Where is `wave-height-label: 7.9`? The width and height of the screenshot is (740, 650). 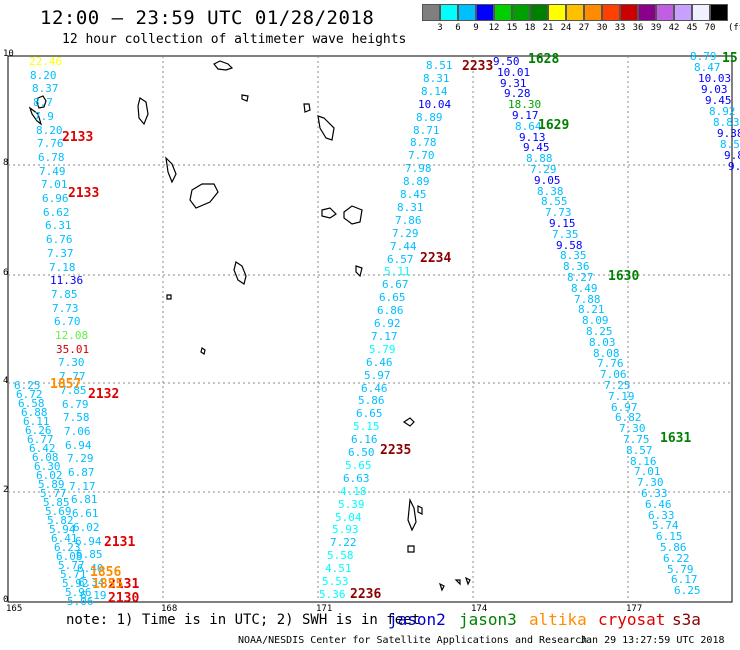
wave-height-label: 7.9 is located at coordinates (44, 116).